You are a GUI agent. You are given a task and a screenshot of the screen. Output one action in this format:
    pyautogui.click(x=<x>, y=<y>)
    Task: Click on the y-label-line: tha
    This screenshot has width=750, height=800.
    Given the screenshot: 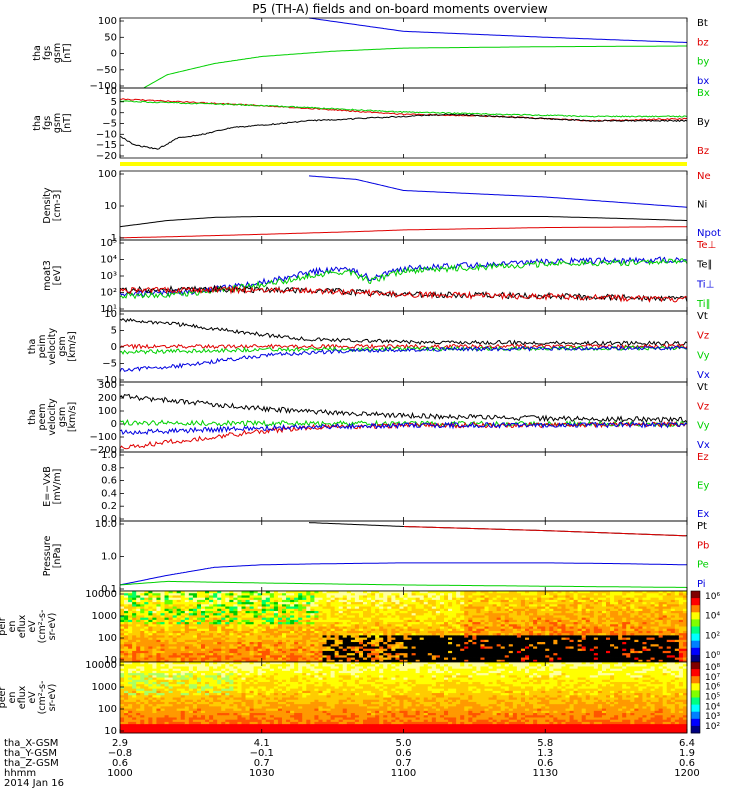 What is the action you would take?
    pyautogui.click(x=32, y=347)
    